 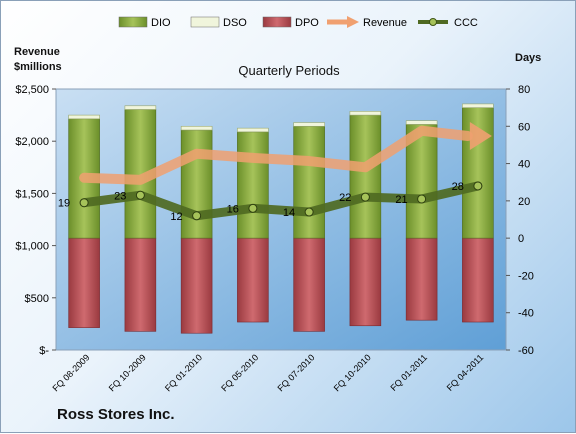 What do you see at coordinates (205, 22) in the screenshot?
I see `legend-swatch-dso` at bounding box center [205, 22].